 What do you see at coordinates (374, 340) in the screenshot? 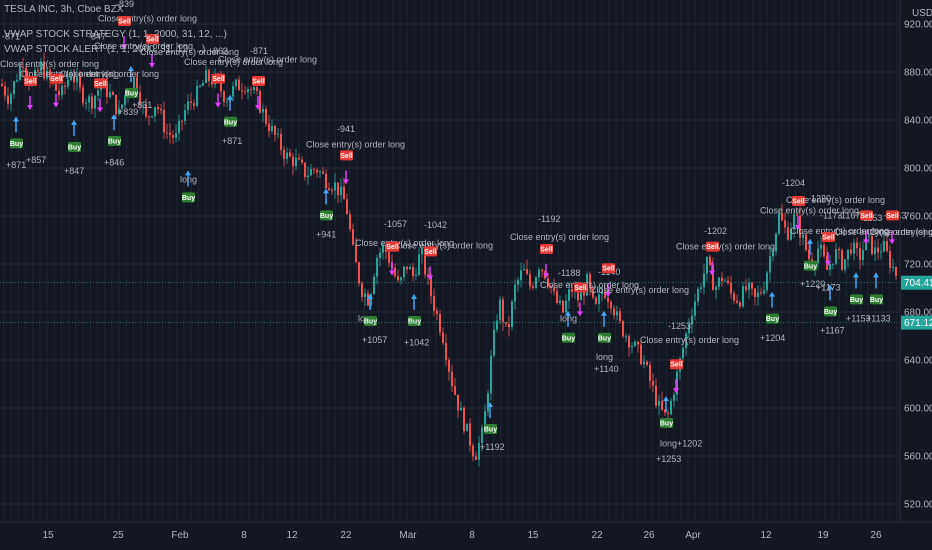
I see `trade-annotation: +1057` at bounding box center [374, 340].